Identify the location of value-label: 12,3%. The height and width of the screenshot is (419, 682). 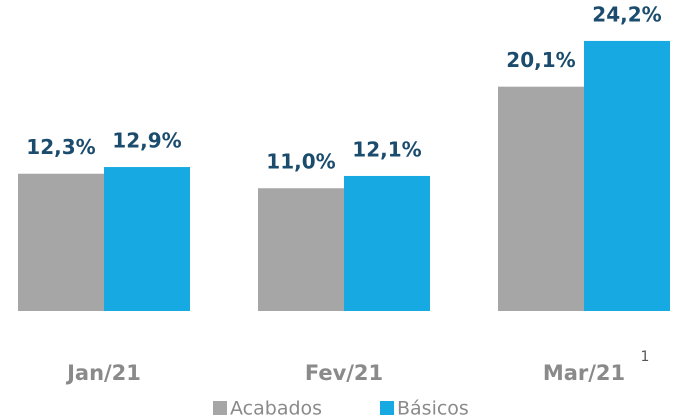
(60, 147).